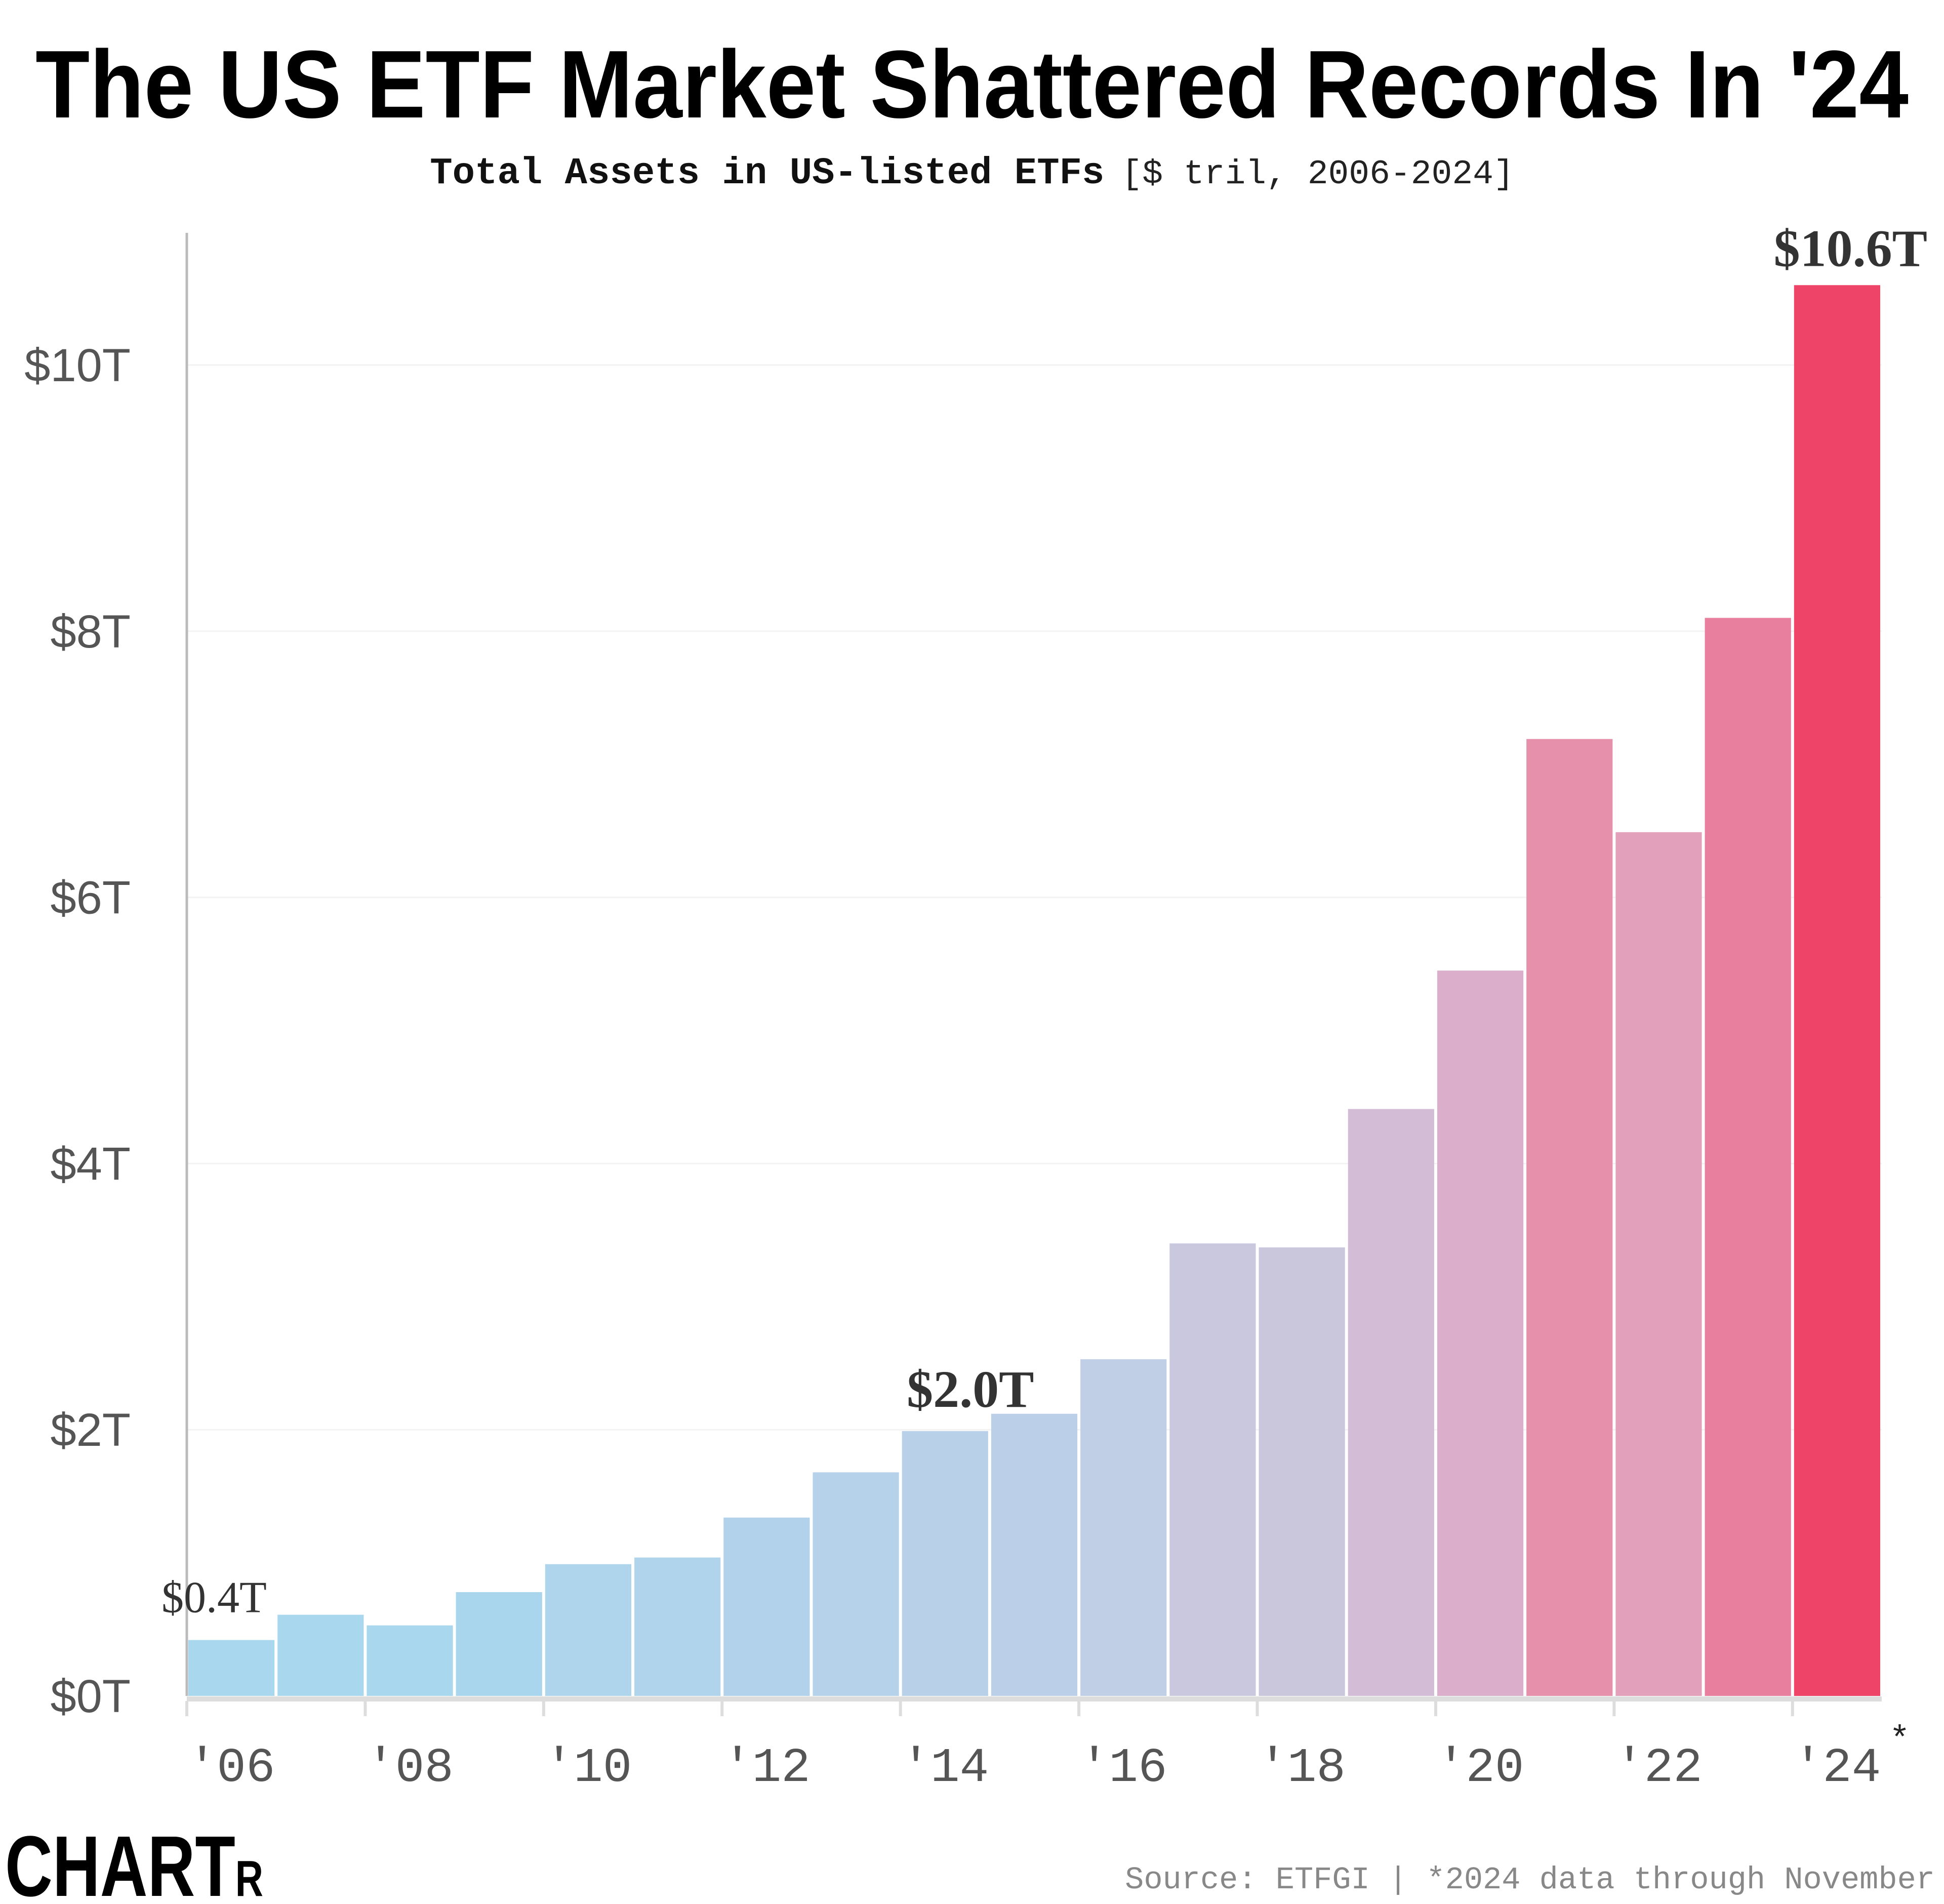  What do you see at coordinates (231, 1668) in the screenshot?
I see `bar-2006` at bounding box center [231, 1668].